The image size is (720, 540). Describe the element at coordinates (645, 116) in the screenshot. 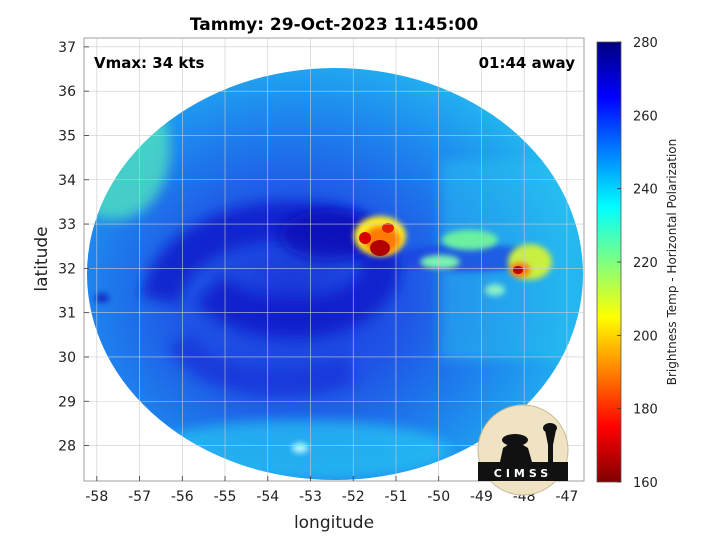

I see `colorbar-tick-label: 260` at that location.